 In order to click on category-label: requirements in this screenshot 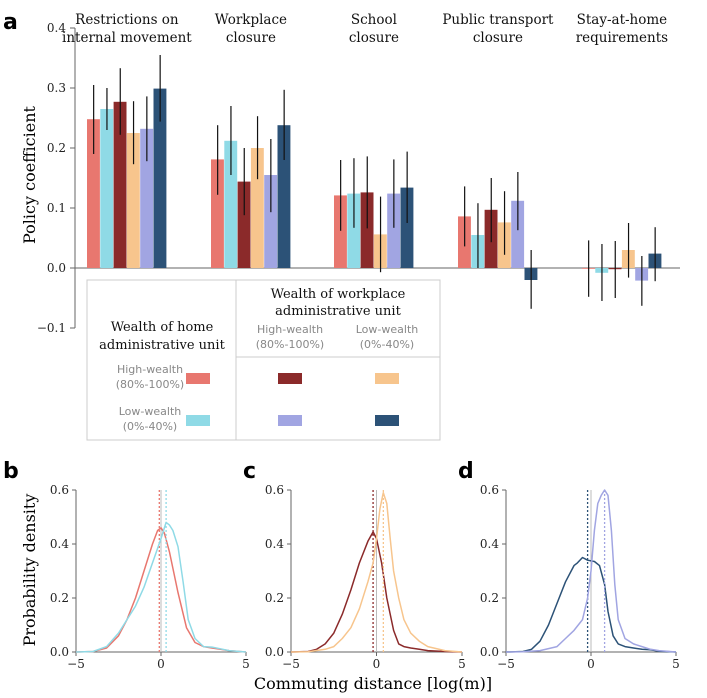, I will do `click(622, 38)`.